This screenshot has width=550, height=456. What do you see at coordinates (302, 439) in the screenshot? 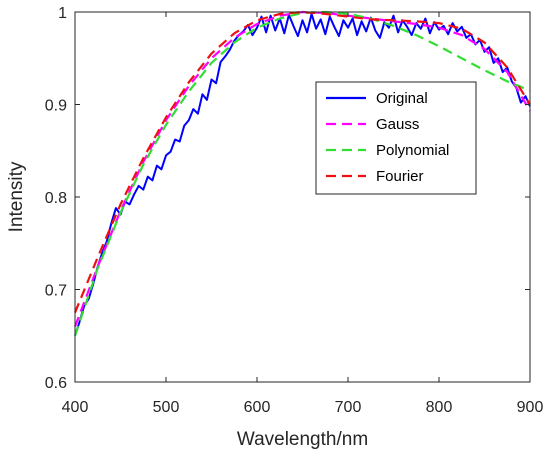
I see `x-axis-label: Wavelength/nm` at bounding box center [302, 439].